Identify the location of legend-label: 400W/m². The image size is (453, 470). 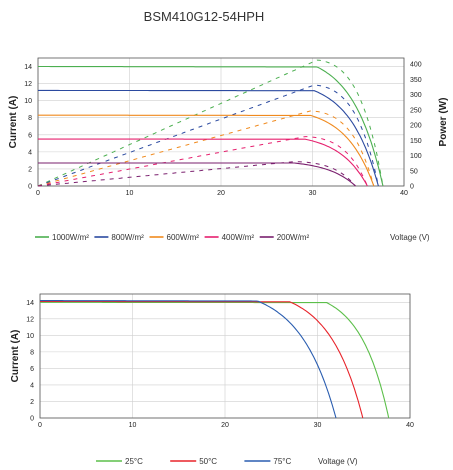
(238, 237).